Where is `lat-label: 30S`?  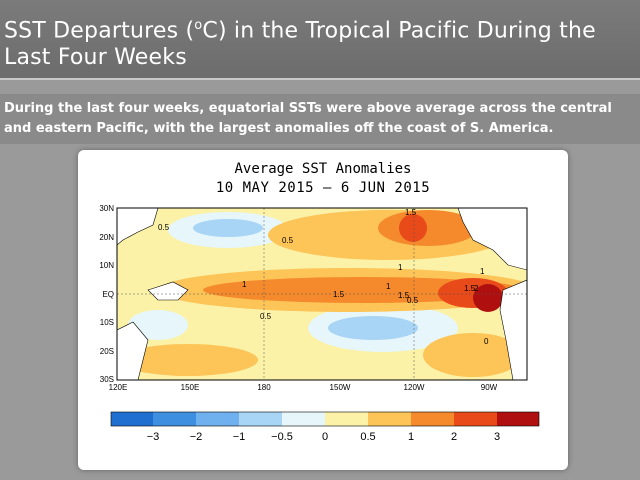
lat-label: 30S is located at coordinates (107, 379).